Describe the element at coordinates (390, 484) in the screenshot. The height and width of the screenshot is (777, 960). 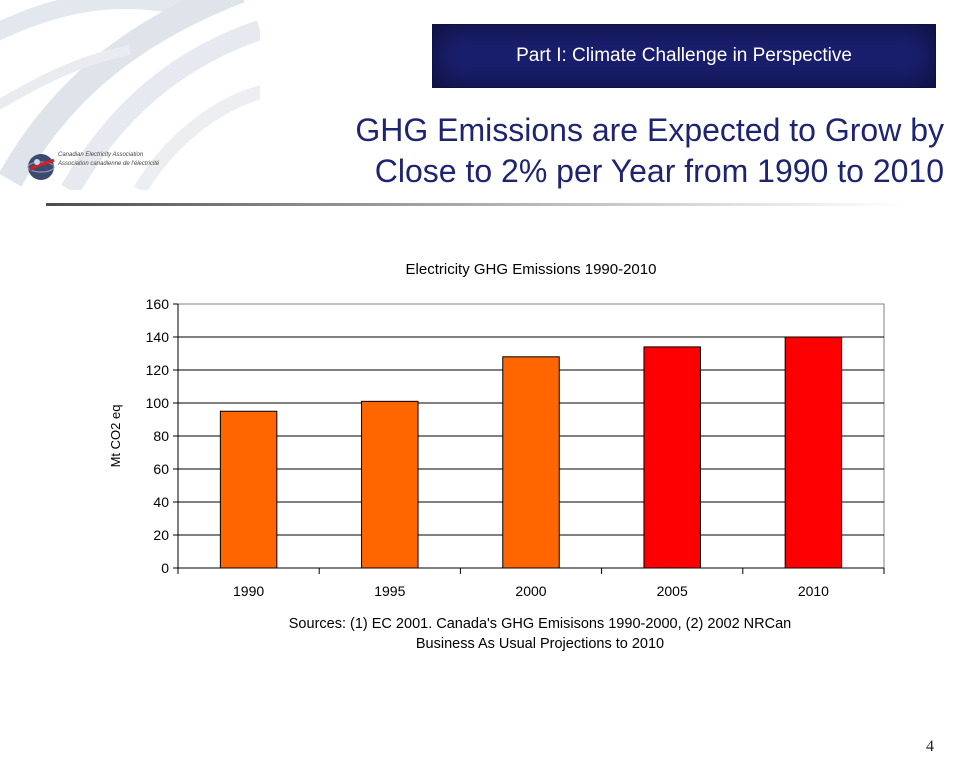
I see `bar-1995` at that location.